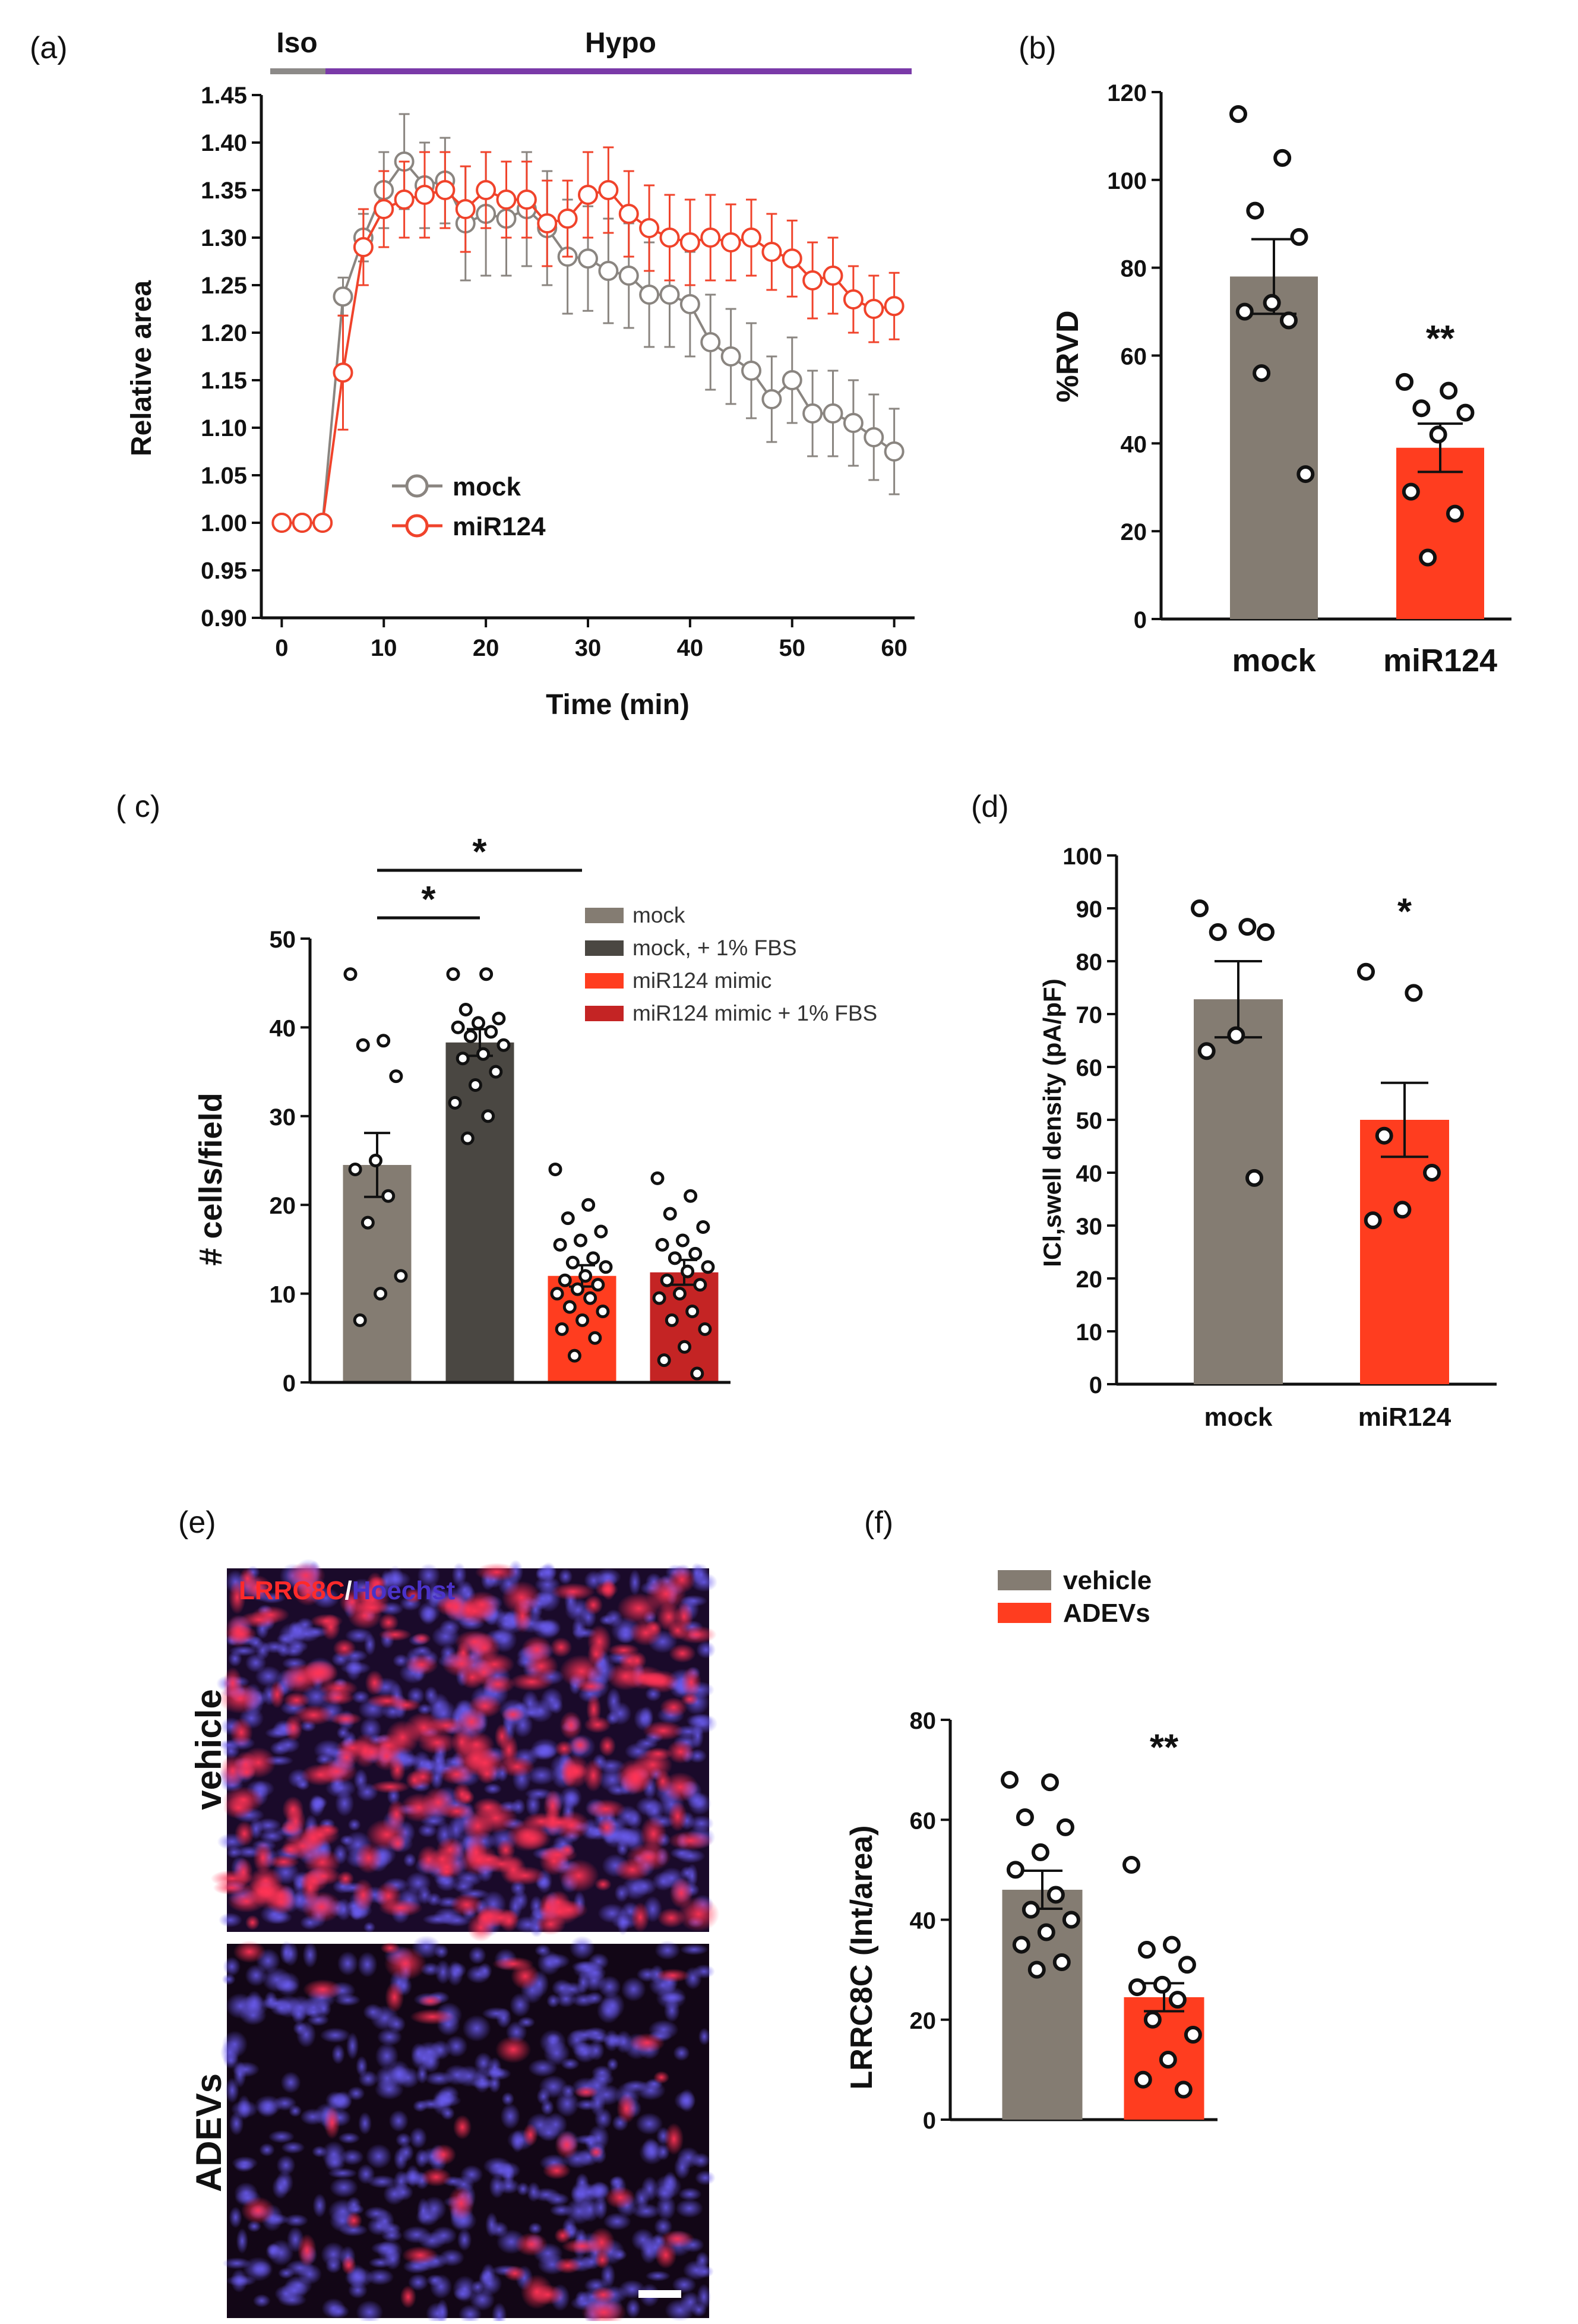 This screenshot has height=2324, width=1578. Describe the element at coordinates (1089, 1332) in the screenshot. I see `y-tick-label: 10` at that location.